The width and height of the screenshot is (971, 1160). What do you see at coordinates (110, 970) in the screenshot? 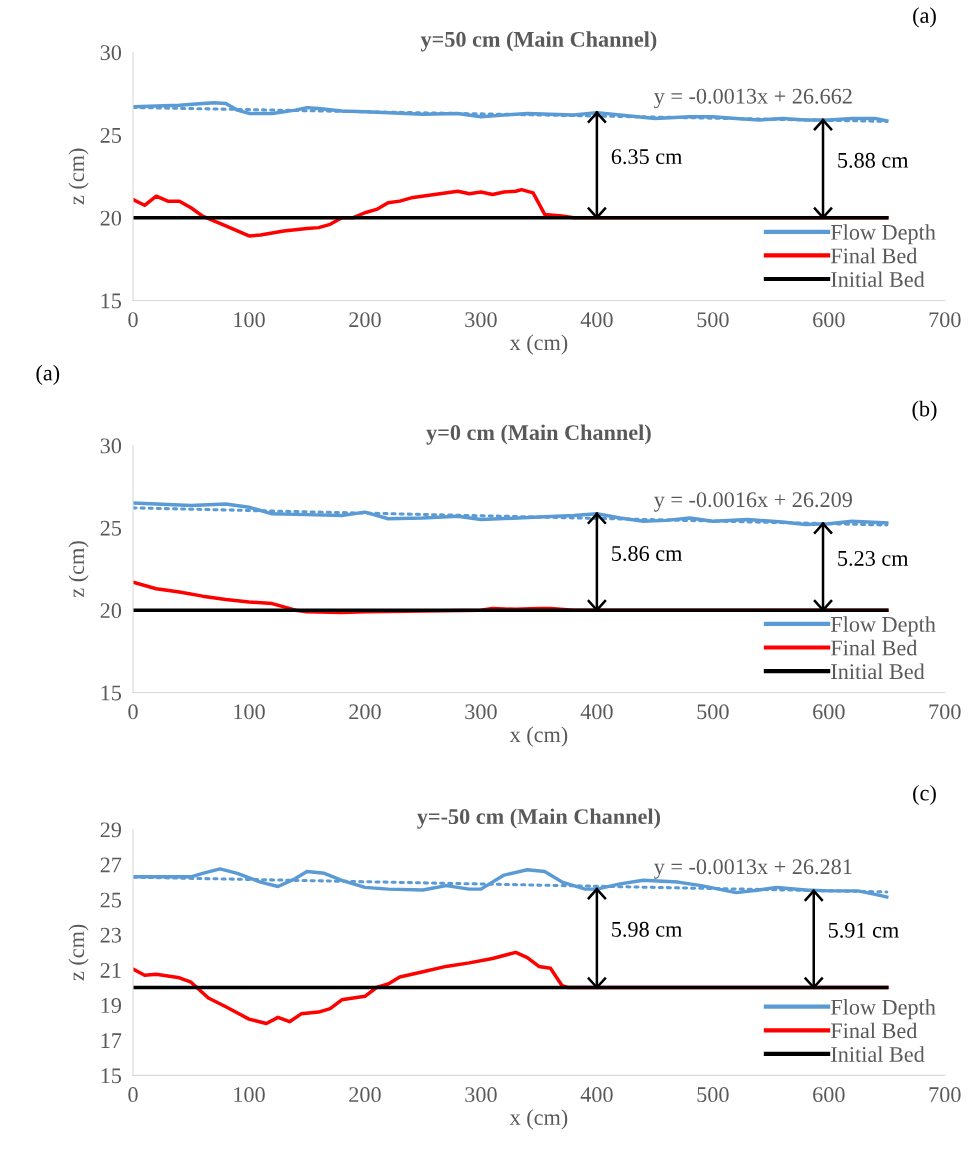
I see `y-tick-label: 21` at bounding box center [110, 970].